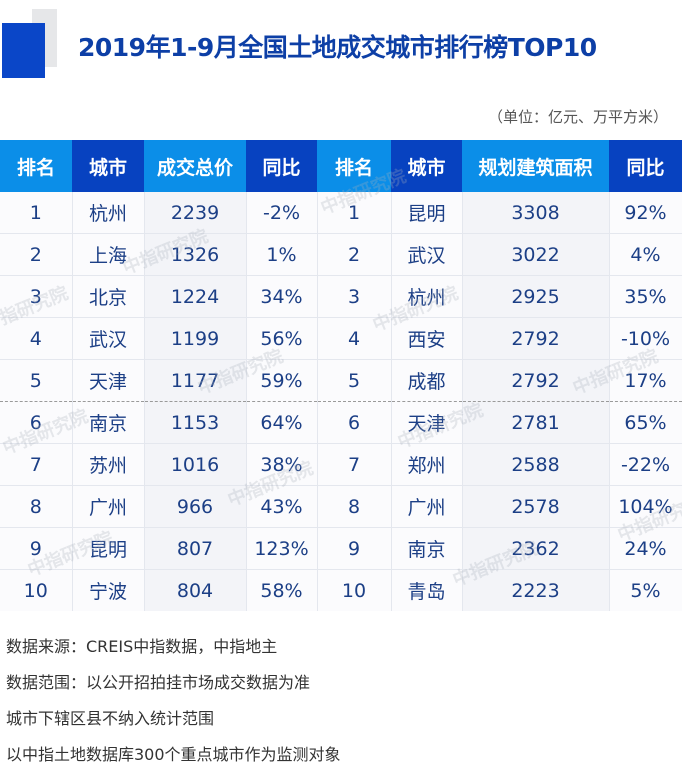 The width and height of the screenshot is (682, 778). I want to click on table-row: 6 南京 1153 64% 6 天津 2781 65%, so click(341, 422).